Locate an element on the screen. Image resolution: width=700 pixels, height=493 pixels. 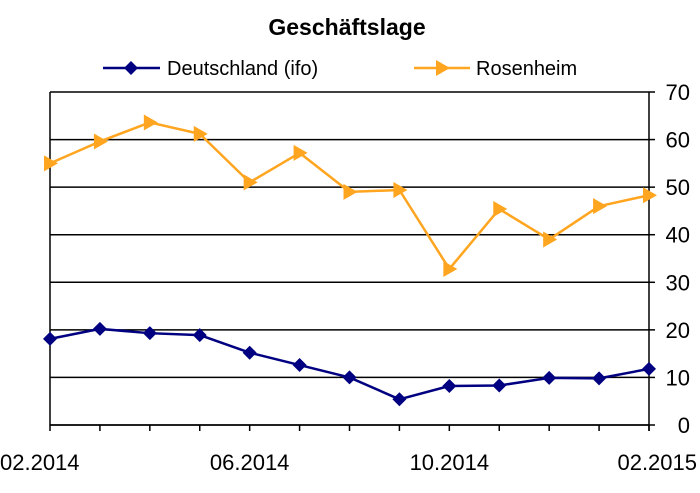
series-line-deutschland is located at coordinates (349, 364).